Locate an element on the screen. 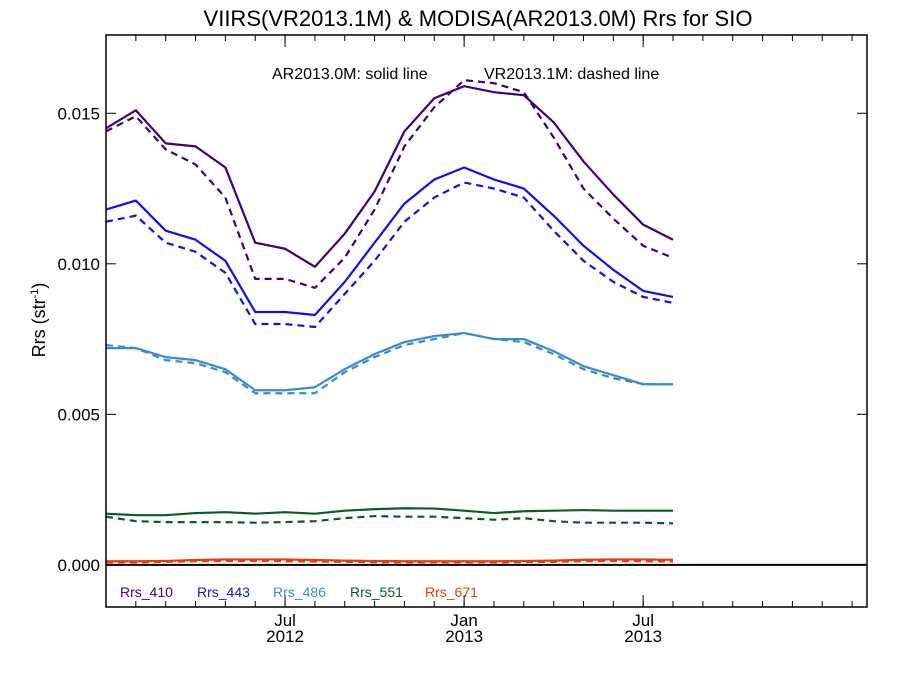 This screenshot has width=900, height=675. series-line-rrs-551-dashed is located at coordinates (389, 519).